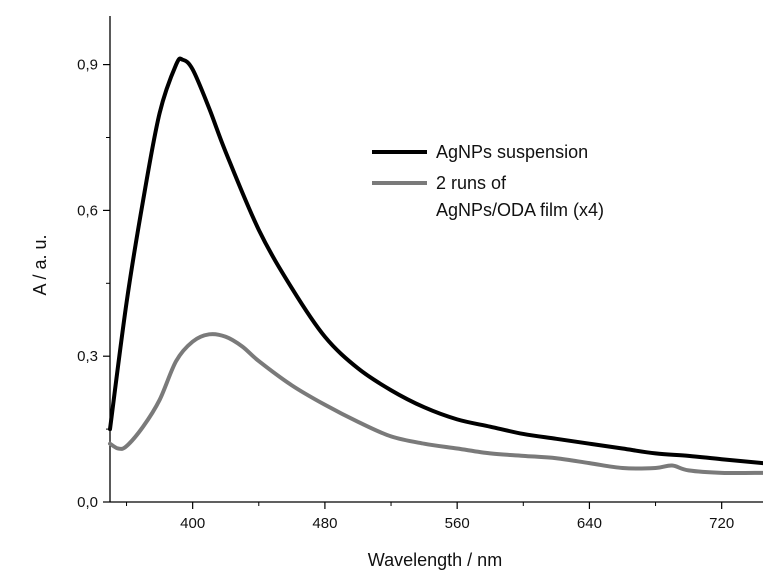 The height and width of the screenshot is (577, 763). What do you see at coordinates (40, 264) in the screenshot?
I see `y-axis-title: A / a. u.` at bounding box center [40, 264].